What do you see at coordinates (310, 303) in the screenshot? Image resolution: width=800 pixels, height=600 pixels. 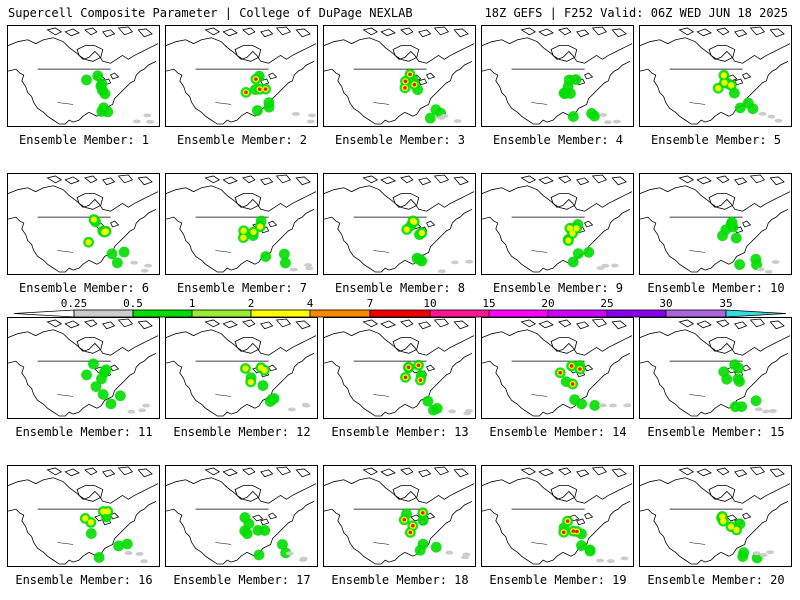 I see `colorbar-tick-label: 4` at bounding box center [310, 303].